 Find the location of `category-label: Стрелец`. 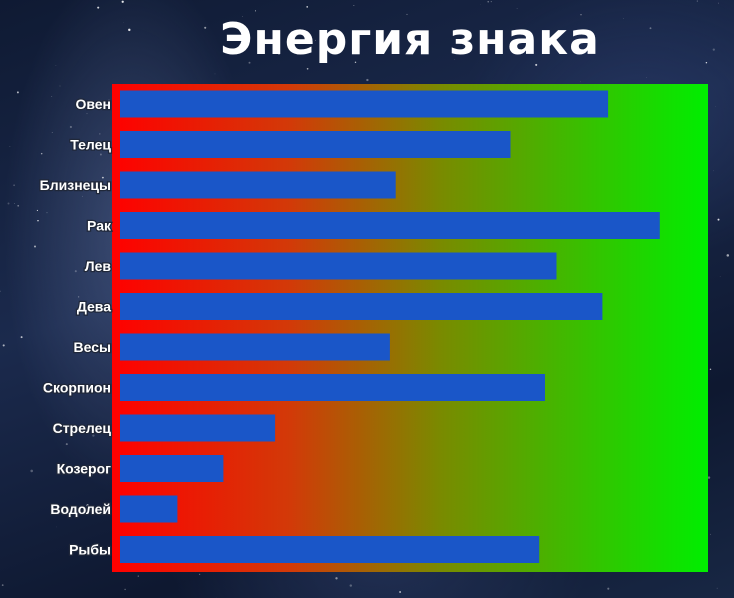

category-label: Стрелец is located at coordinates (82, 428).